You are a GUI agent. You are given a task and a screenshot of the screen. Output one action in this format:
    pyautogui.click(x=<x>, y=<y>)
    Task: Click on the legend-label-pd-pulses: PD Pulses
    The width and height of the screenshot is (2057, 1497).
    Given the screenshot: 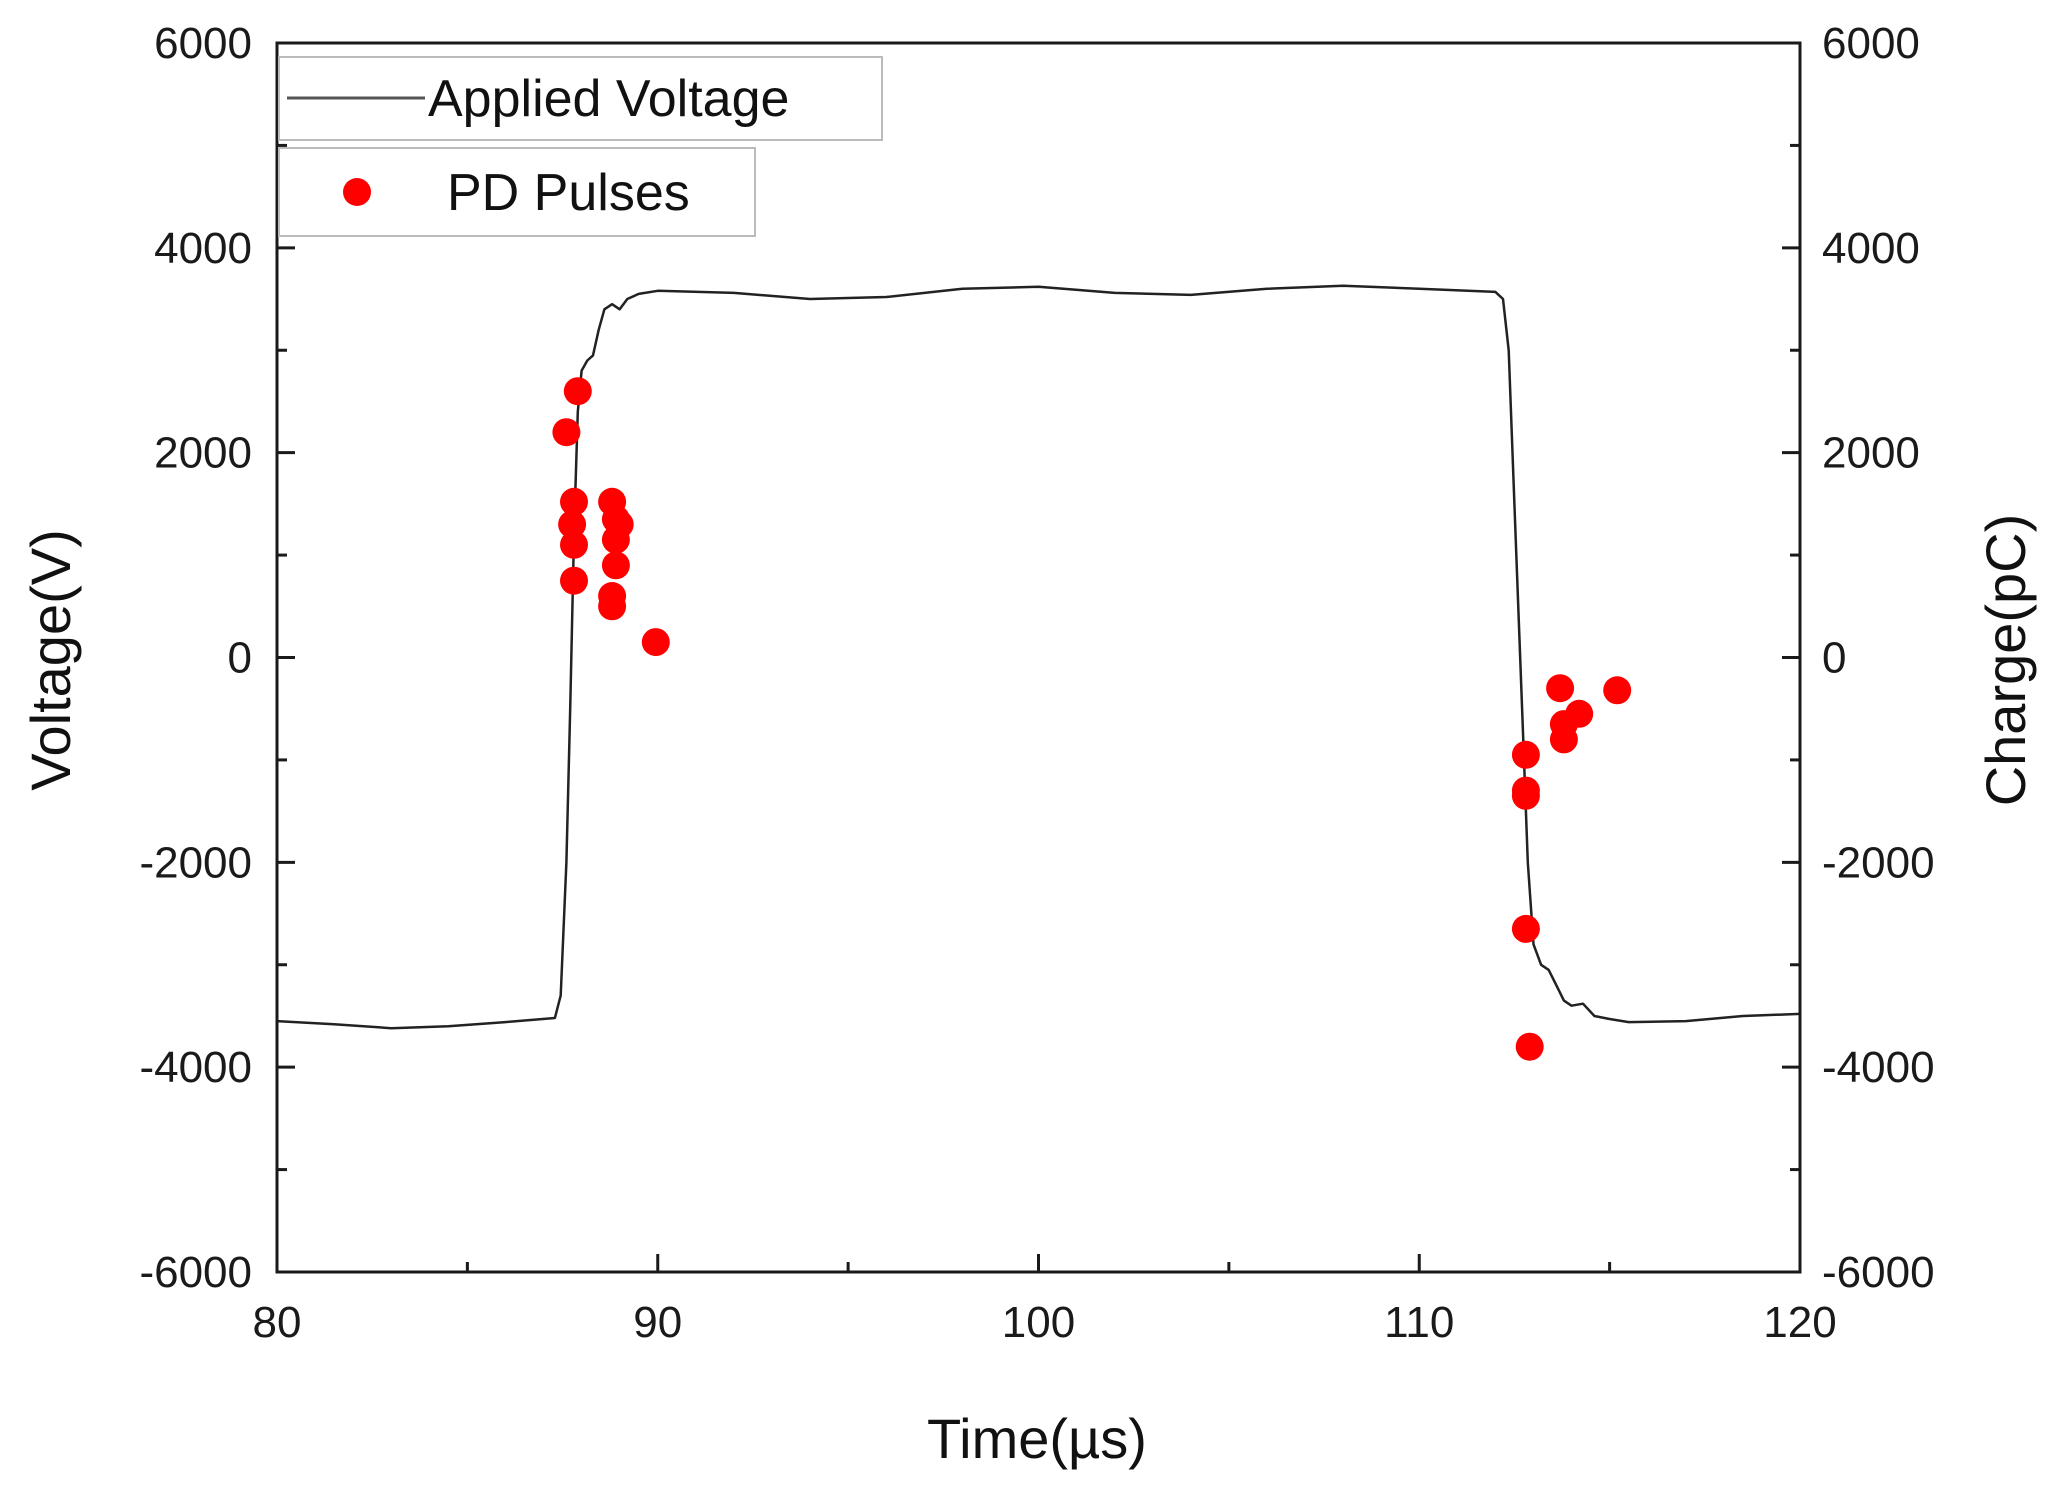 What is the action you would take?
    pyautogui.click(x=568, y=193)
    